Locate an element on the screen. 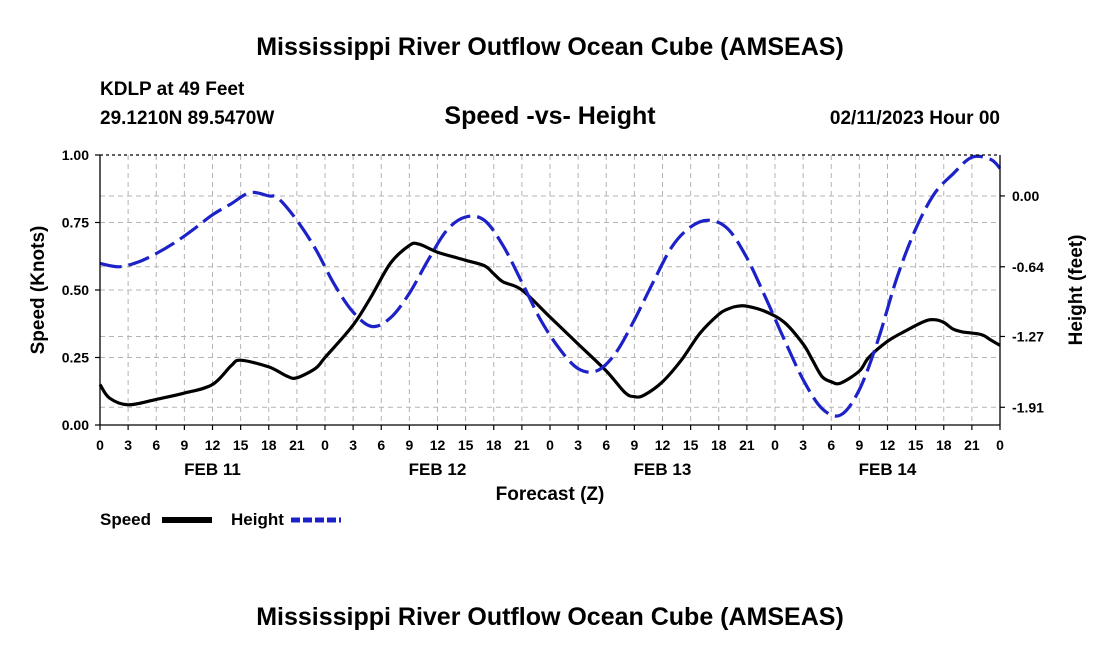  y-tick-label: 0.50 is located at coordinates (75, 290).